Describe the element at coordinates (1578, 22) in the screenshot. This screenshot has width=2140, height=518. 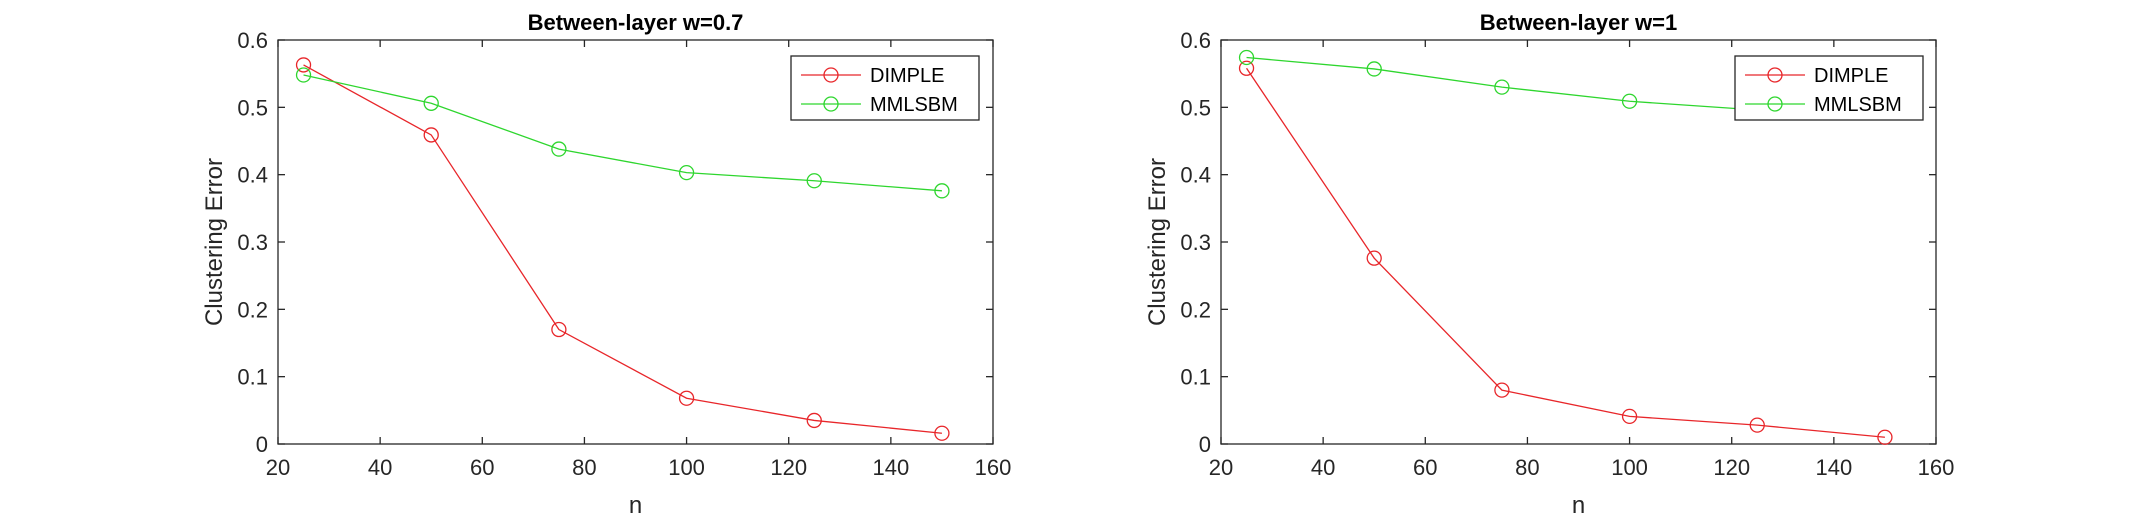
I see `chart-title: Between-layer w=1` at that location.